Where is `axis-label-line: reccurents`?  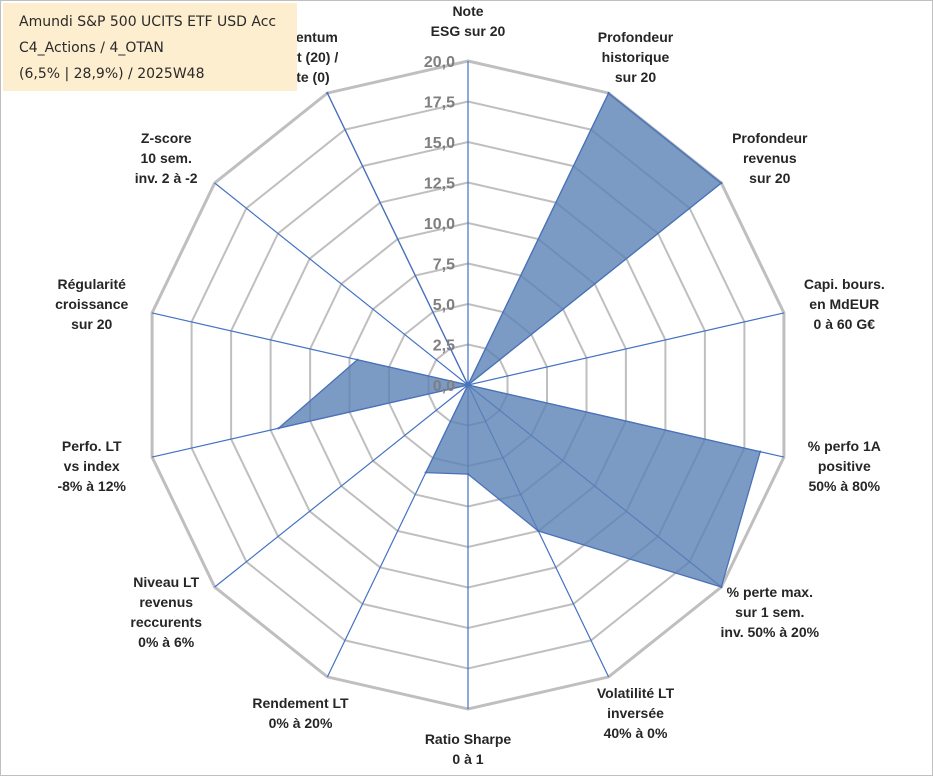
axis-label-line: reccurents is located at coordinates (166, 622).